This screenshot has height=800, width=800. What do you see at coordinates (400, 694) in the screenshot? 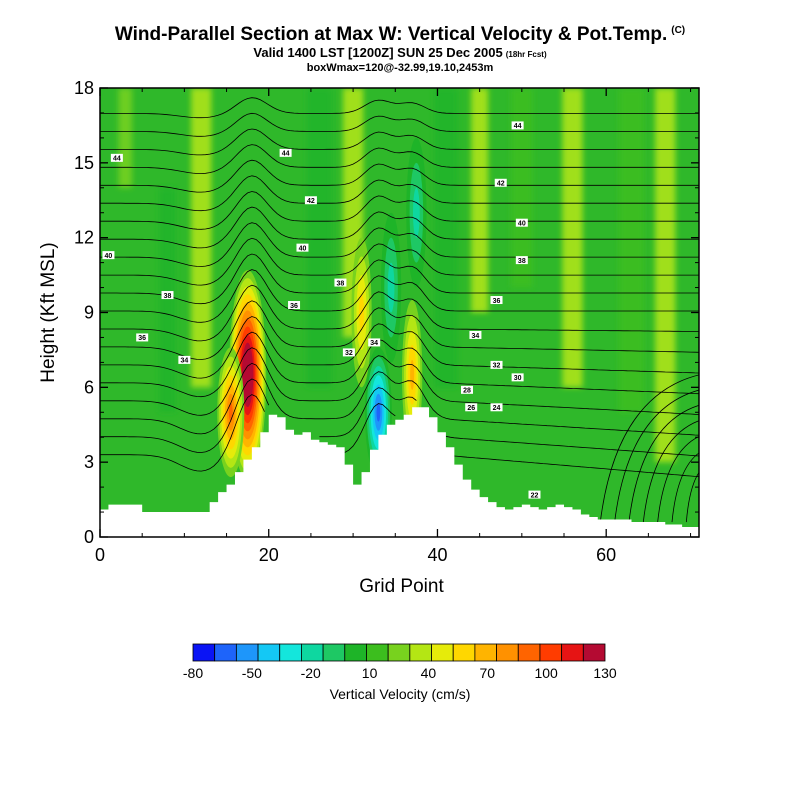
I see `colorbar-label: Vertical Velocity (cm/s)` at bounding box center [400, 694].